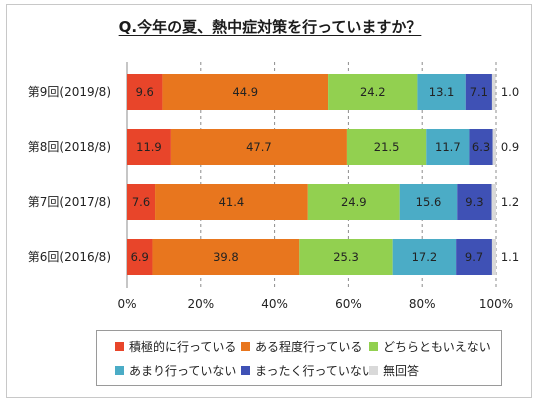  I want to click on data-label: 15.6, so click(429, 202).